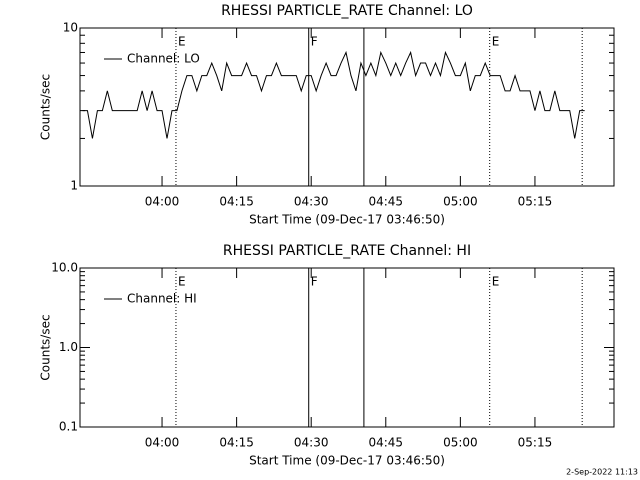 The width and height of the screenshot is (640, 480). I want to click on y-tick-label: 1, so click(74, 186).